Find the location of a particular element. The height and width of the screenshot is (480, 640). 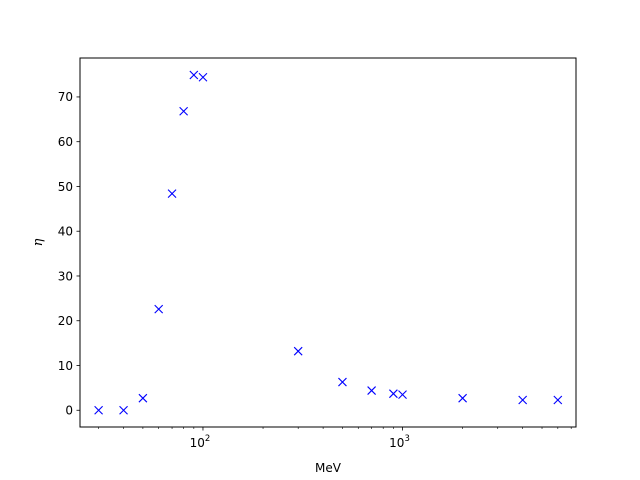

y-axis-label: η is located at coordinates (38, 242).